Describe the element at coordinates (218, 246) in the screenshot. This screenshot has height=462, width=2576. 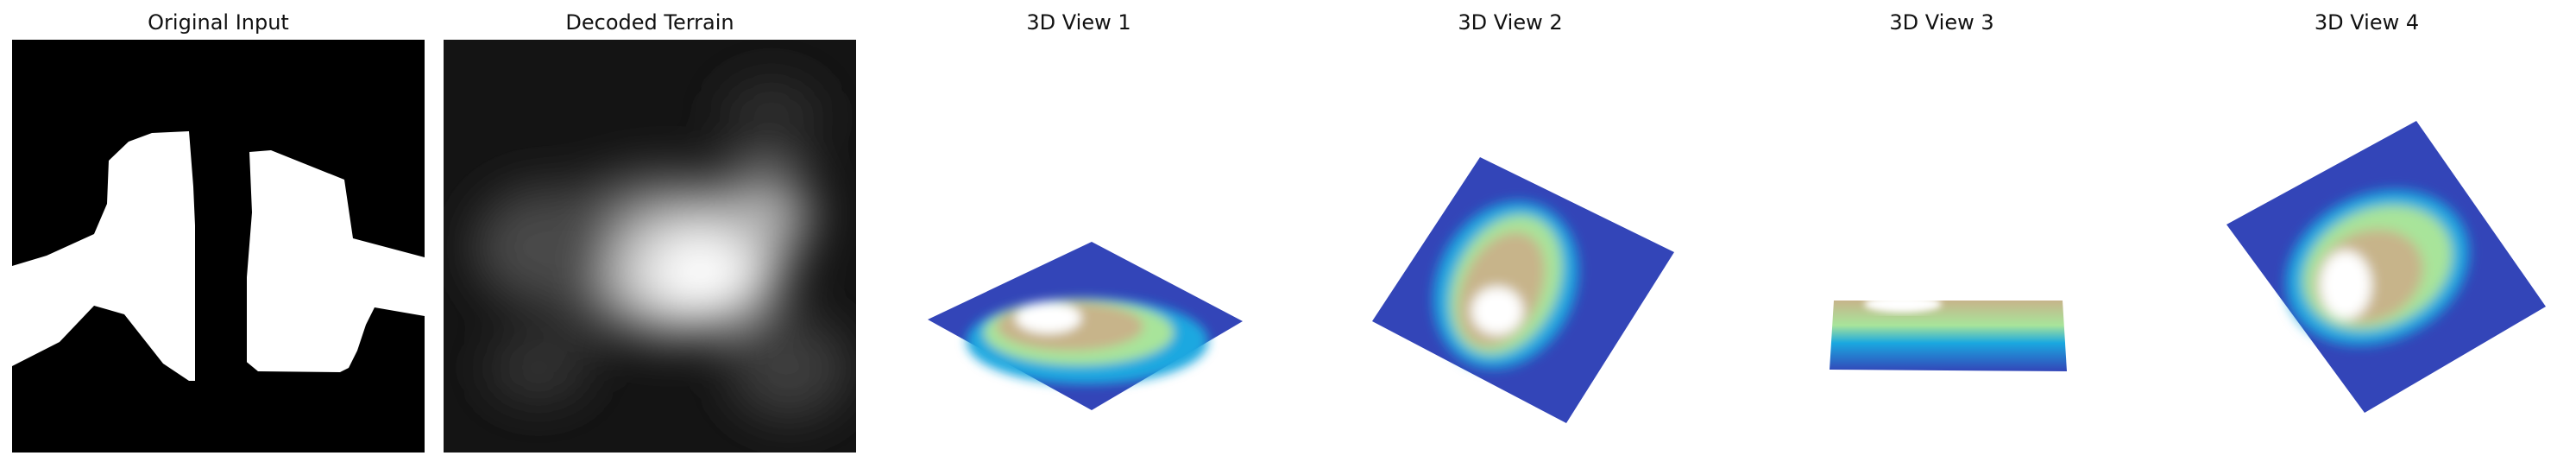
I see `original-input-image` at that location.